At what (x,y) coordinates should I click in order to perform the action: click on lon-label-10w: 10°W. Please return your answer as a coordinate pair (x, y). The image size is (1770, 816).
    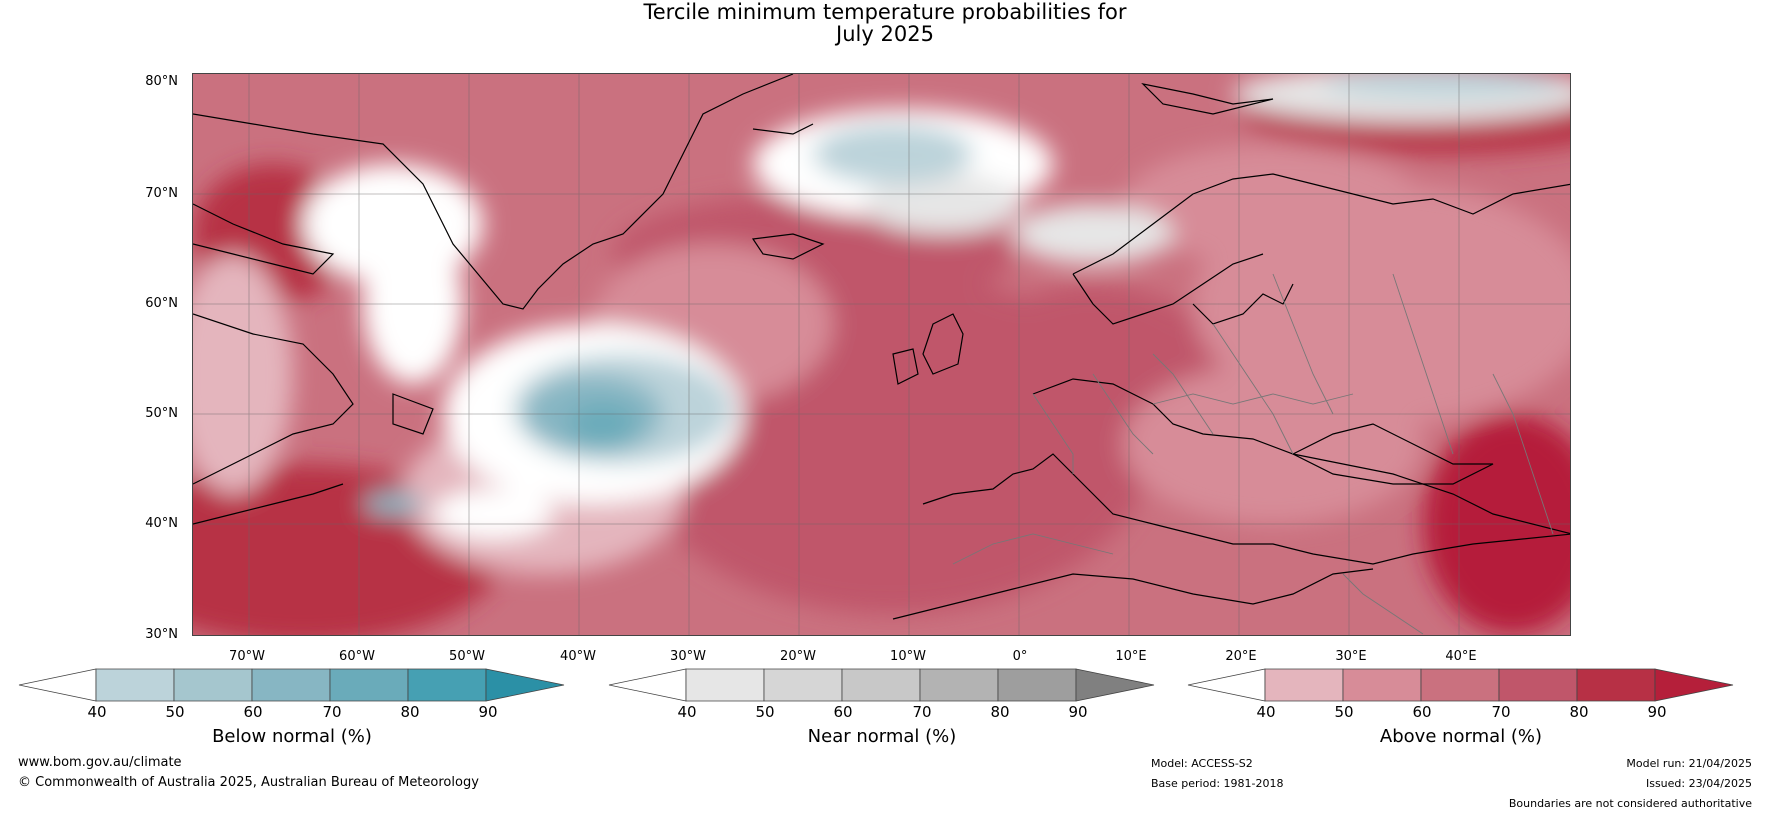
    Looking at the image, I should click on (908, 656).